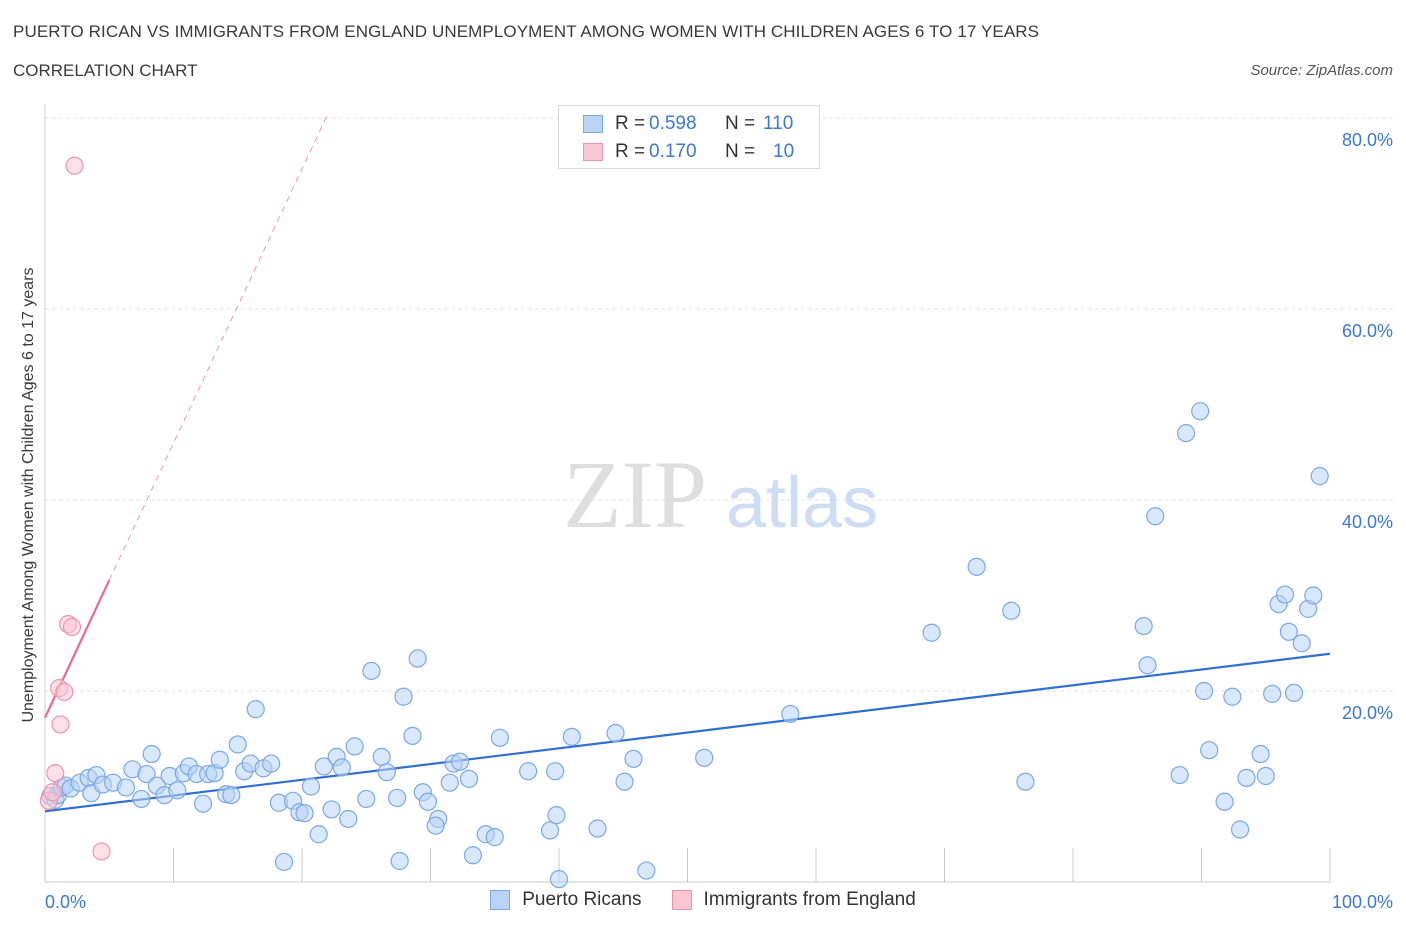 The height and width of the screenshot is (930, 1406). I want to click on stats-row-immigrants-england: R = 0.170 N = 10, so click(688, 152).